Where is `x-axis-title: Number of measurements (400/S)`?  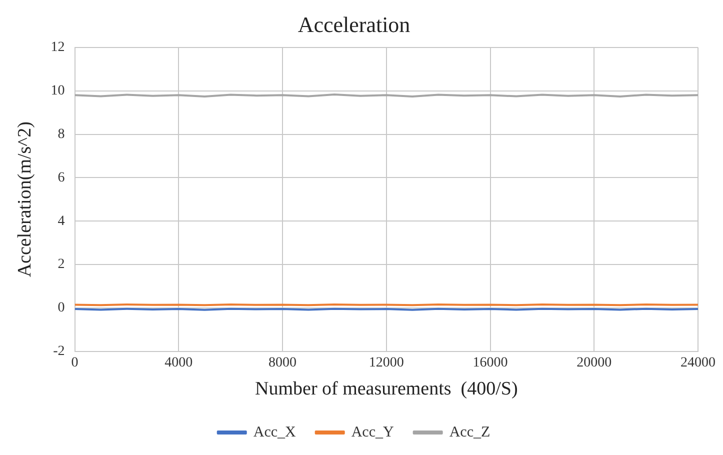 x-axis-title: Number of measurements (400/S) is located at coordinates (386, 389).